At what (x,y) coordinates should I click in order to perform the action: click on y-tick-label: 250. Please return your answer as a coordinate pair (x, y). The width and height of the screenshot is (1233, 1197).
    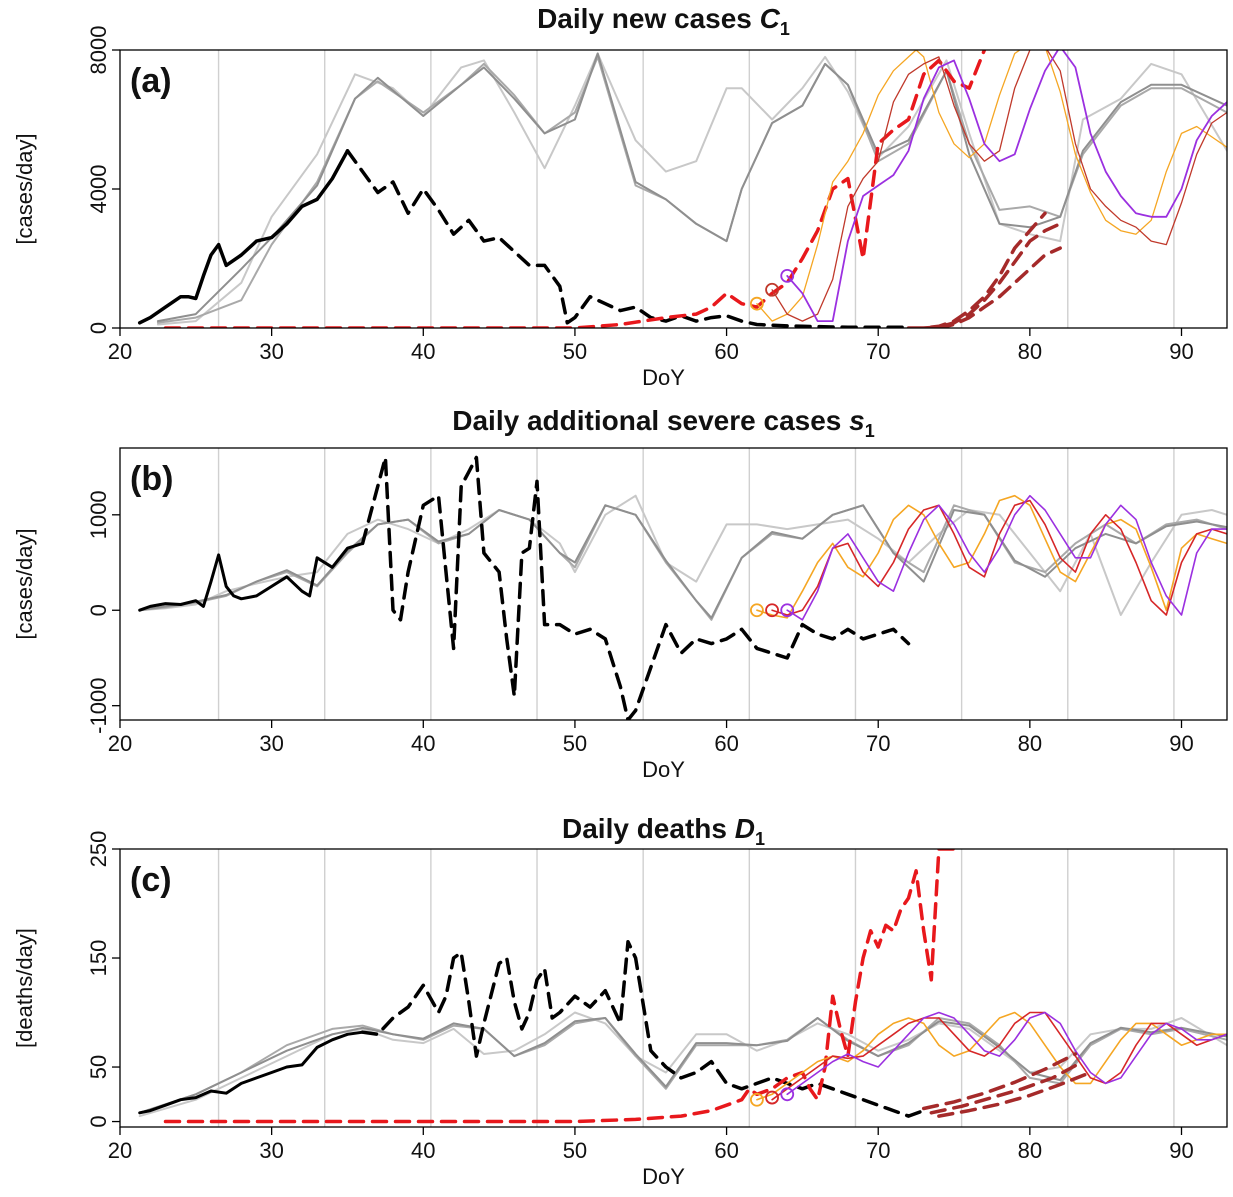
    Looking at the image, I should click on (98, 849).